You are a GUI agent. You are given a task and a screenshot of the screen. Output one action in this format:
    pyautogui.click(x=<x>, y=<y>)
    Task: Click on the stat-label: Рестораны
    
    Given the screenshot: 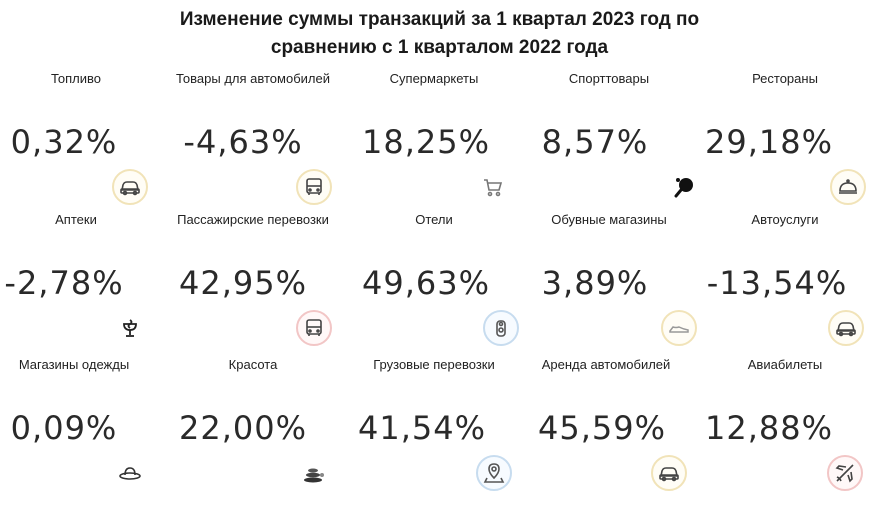 What is the action you would take?
    pyautogui.click(x=785, y=78)
    